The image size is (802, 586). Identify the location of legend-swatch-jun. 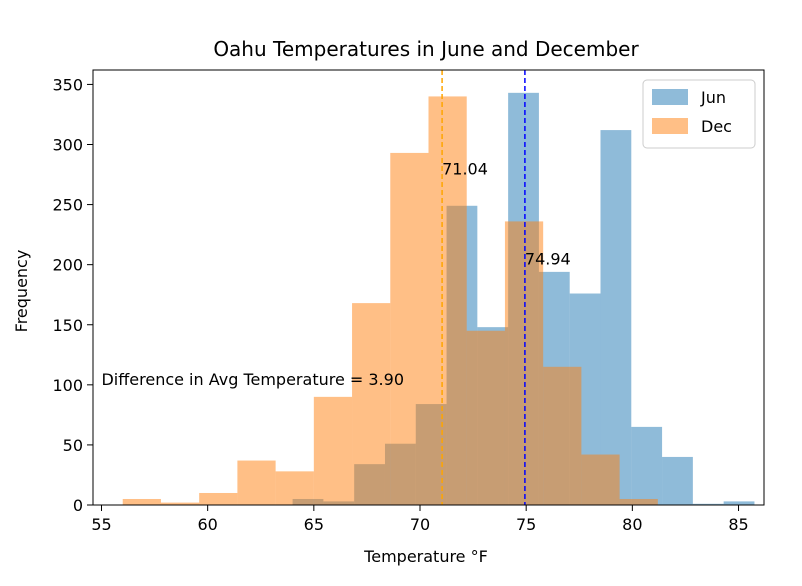
(670, 97).